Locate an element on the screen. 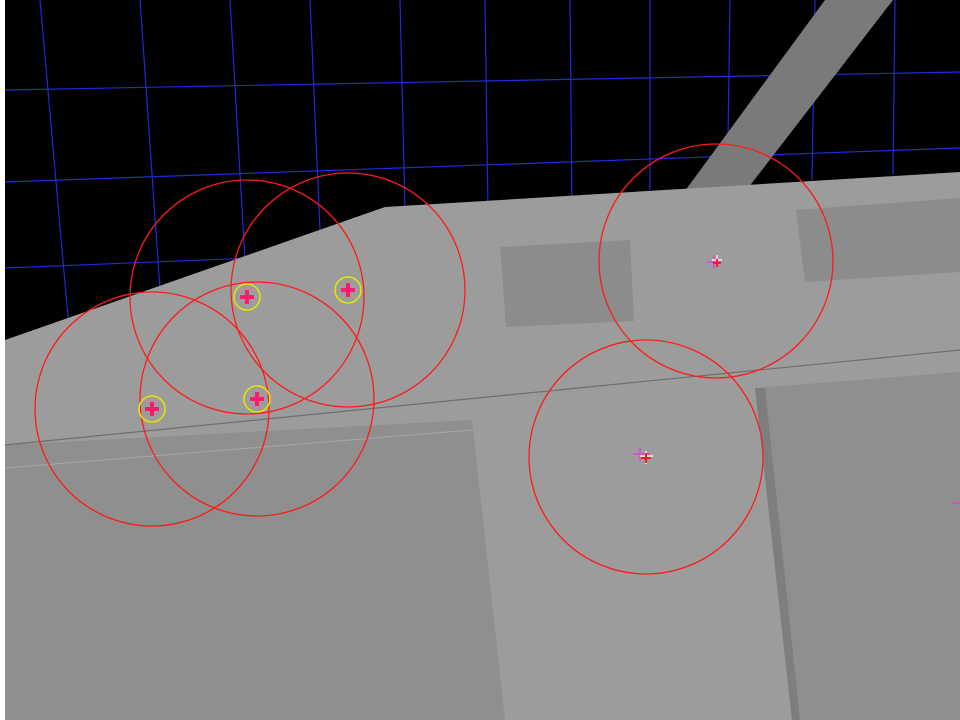 This screenshot has width=960, height=720. edge-line is located at coordinates (482, 397).